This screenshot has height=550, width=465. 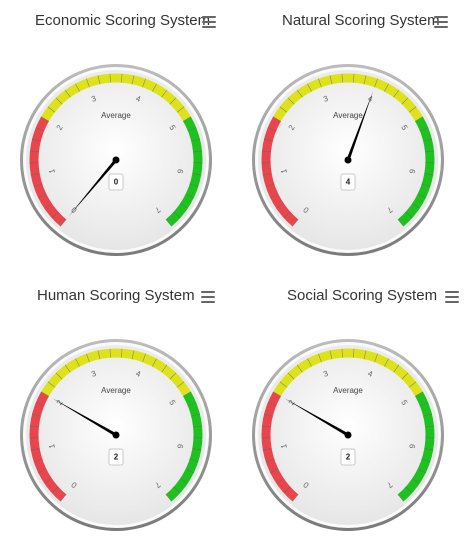 What do you see at coordinates (361, 20) in the screenshot?
I see `chart-title: Natural Scoring System` at bounding box center [361, 20].